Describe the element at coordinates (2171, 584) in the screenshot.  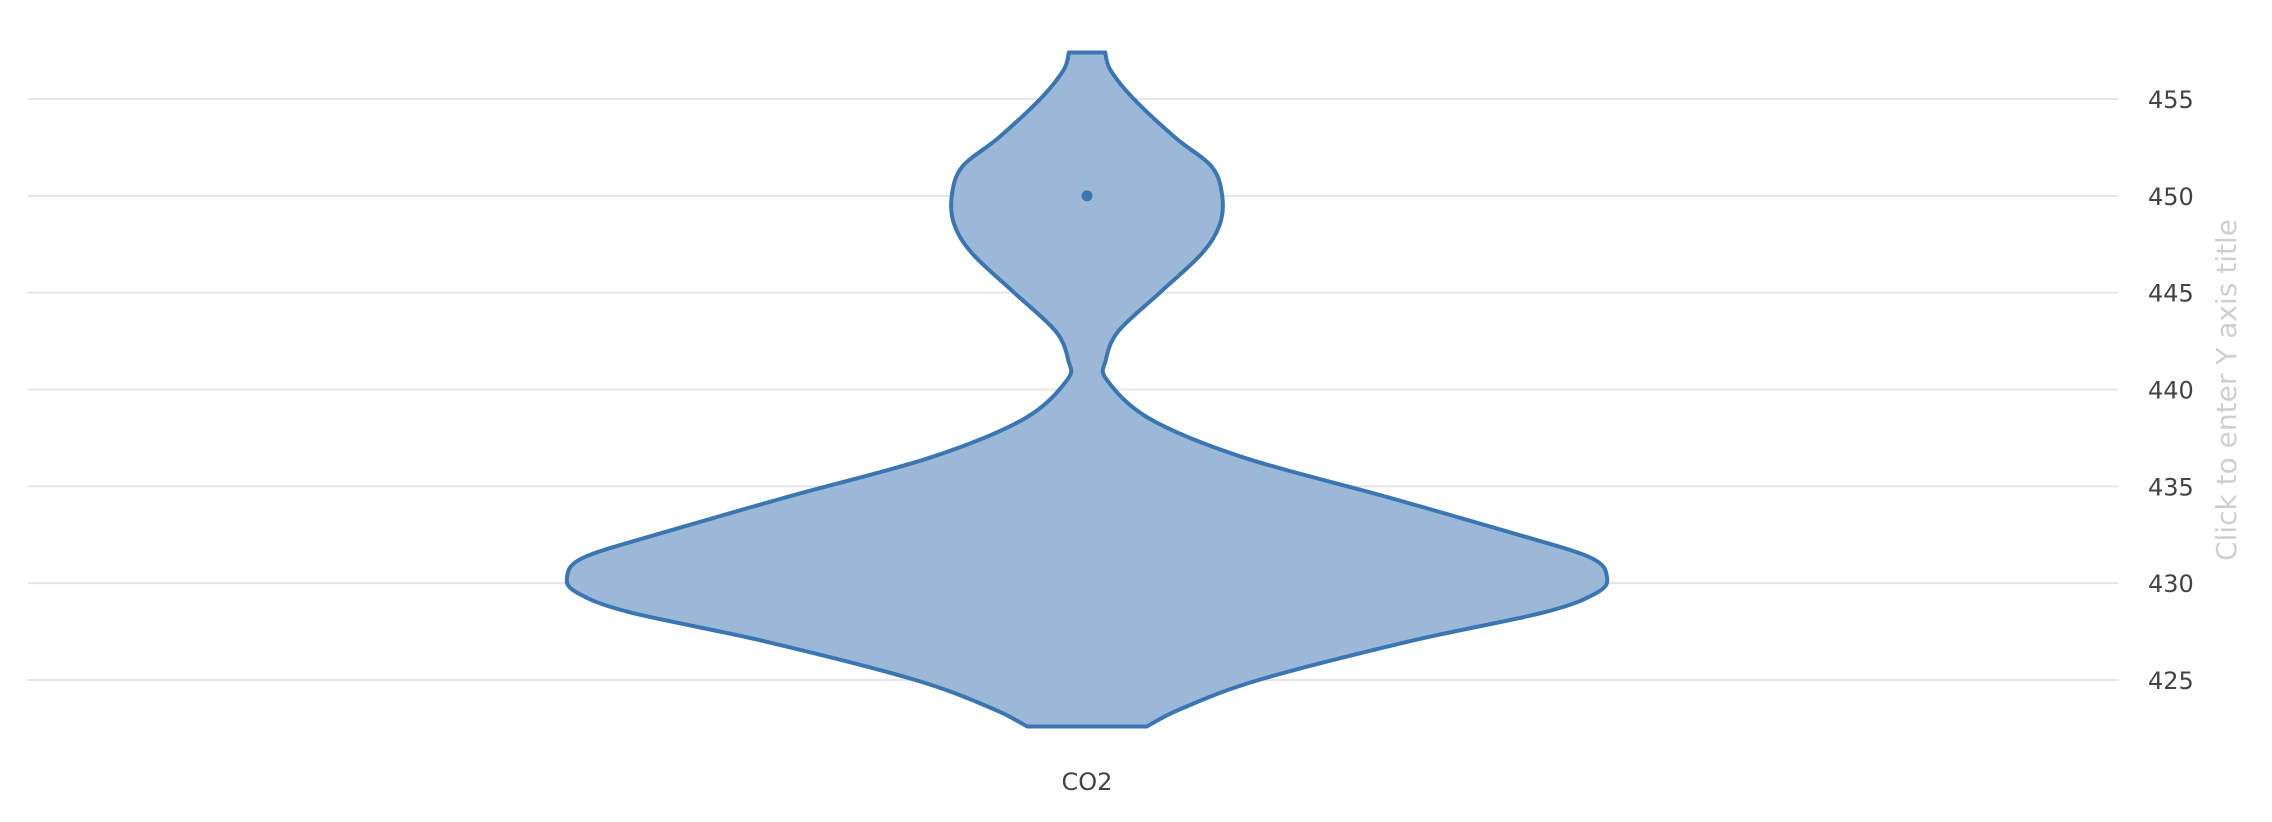
I see `y-tick-label: 430` at that location.